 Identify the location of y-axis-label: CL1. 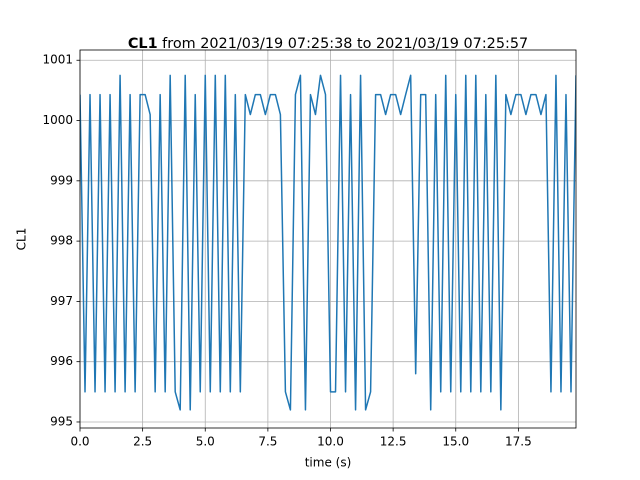
(22, 239).